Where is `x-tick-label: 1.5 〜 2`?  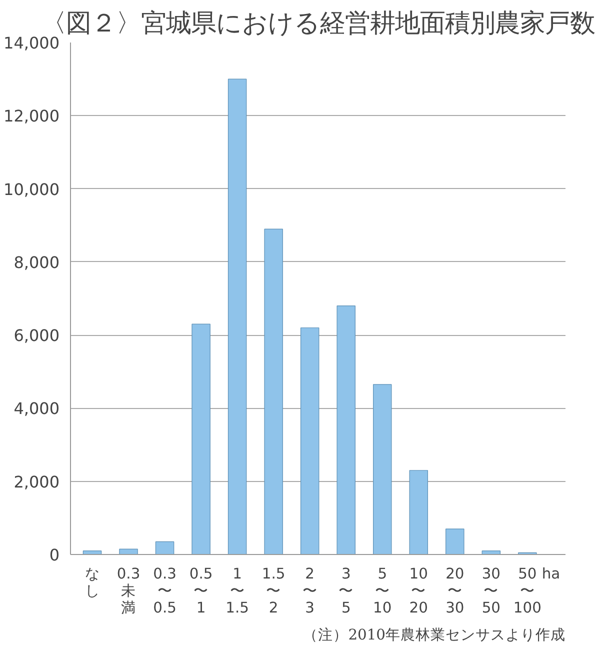 x-tick-label: 1.5 〜 2 is located at coordinates (274, 591).